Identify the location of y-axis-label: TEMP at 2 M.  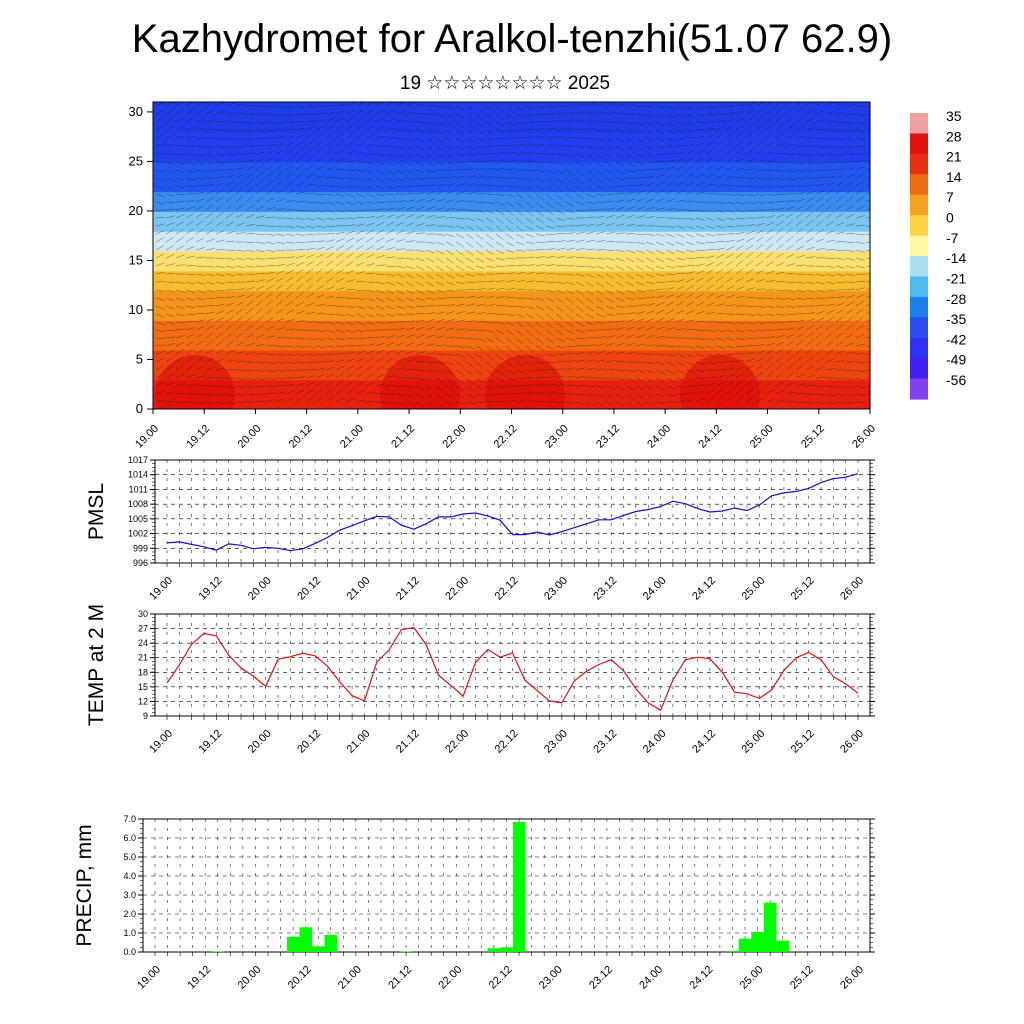
(96, 665).